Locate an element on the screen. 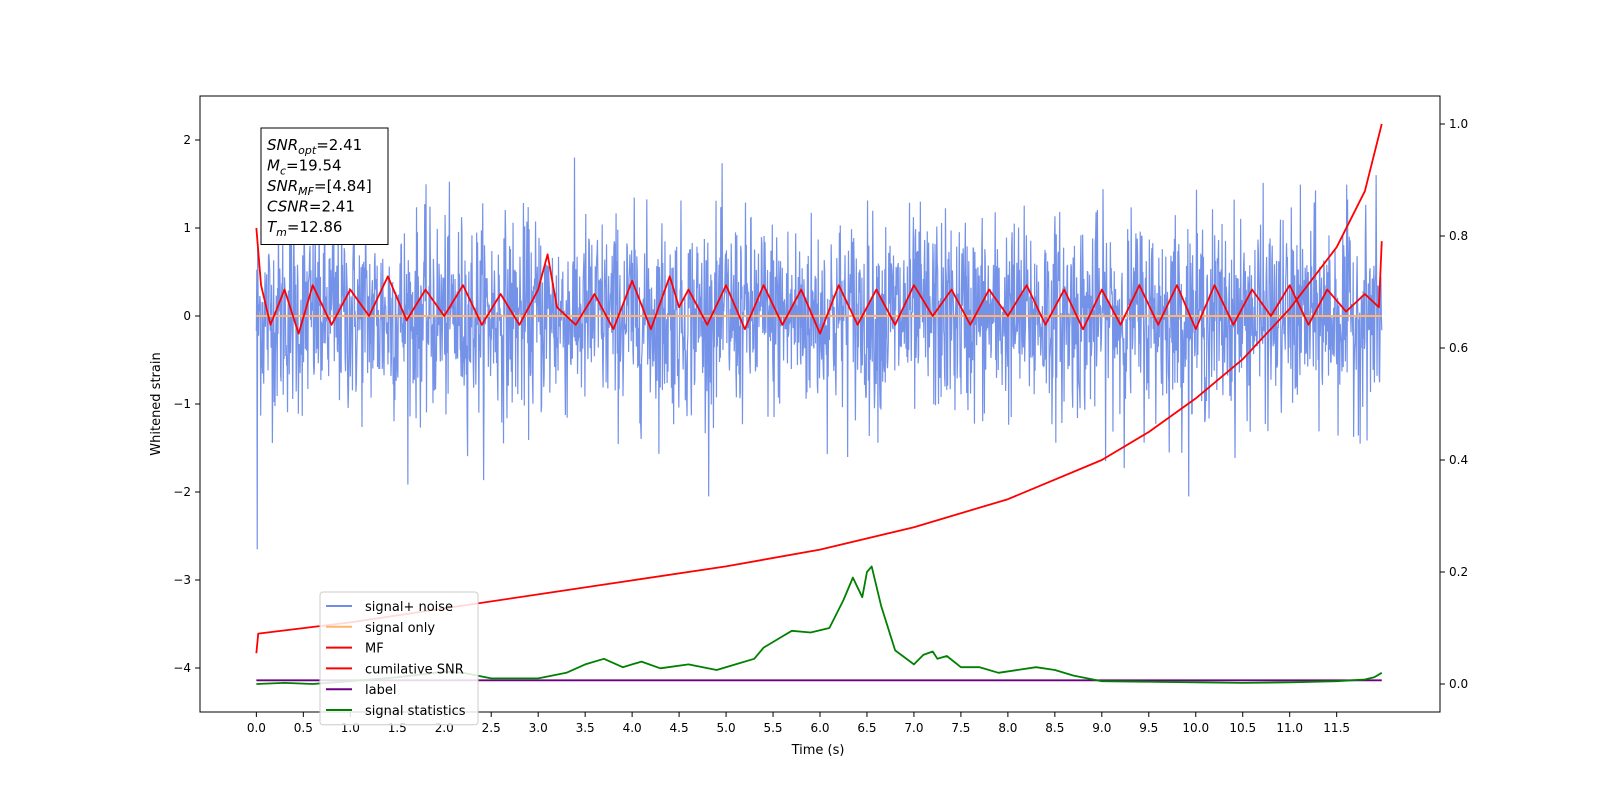 This screenshot has width=1600, height=804. y-right-tick-label: 1.0 is located at coordinates (1458, 124).